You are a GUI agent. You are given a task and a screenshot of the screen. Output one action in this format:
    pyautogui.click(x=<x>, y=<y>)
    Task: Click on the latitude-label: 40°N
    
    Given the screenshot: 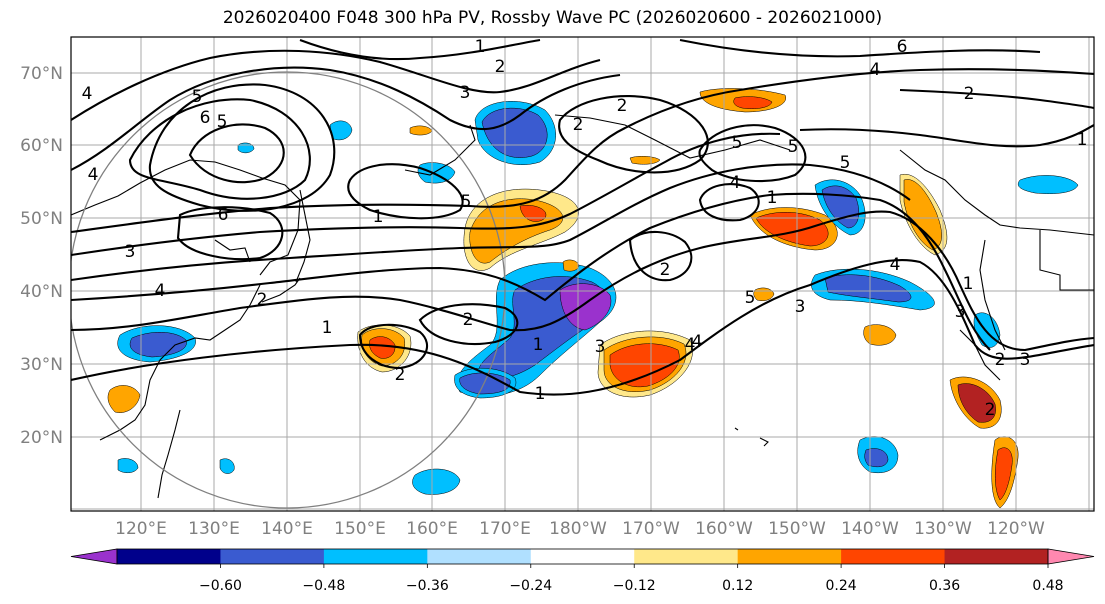 What is the action you would take?
    pyautogui.click(x=41, y=292)
    